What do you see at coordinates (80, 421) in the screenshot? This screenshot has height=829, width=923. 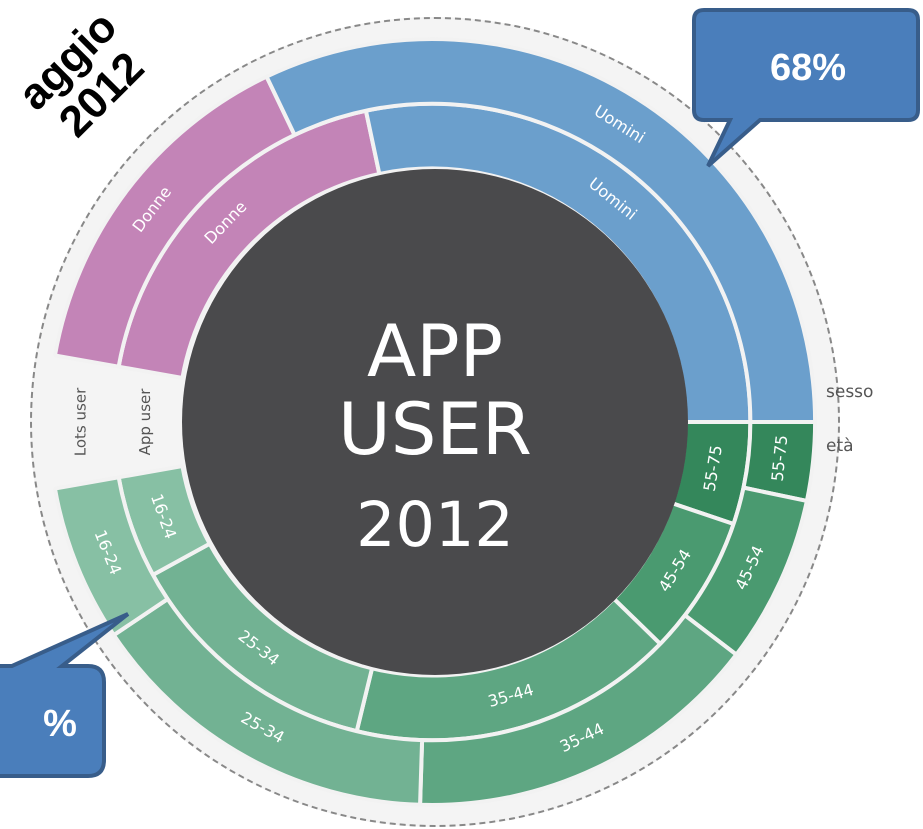 I see `slice-label: Lots user` at bounding box center [80, 421].